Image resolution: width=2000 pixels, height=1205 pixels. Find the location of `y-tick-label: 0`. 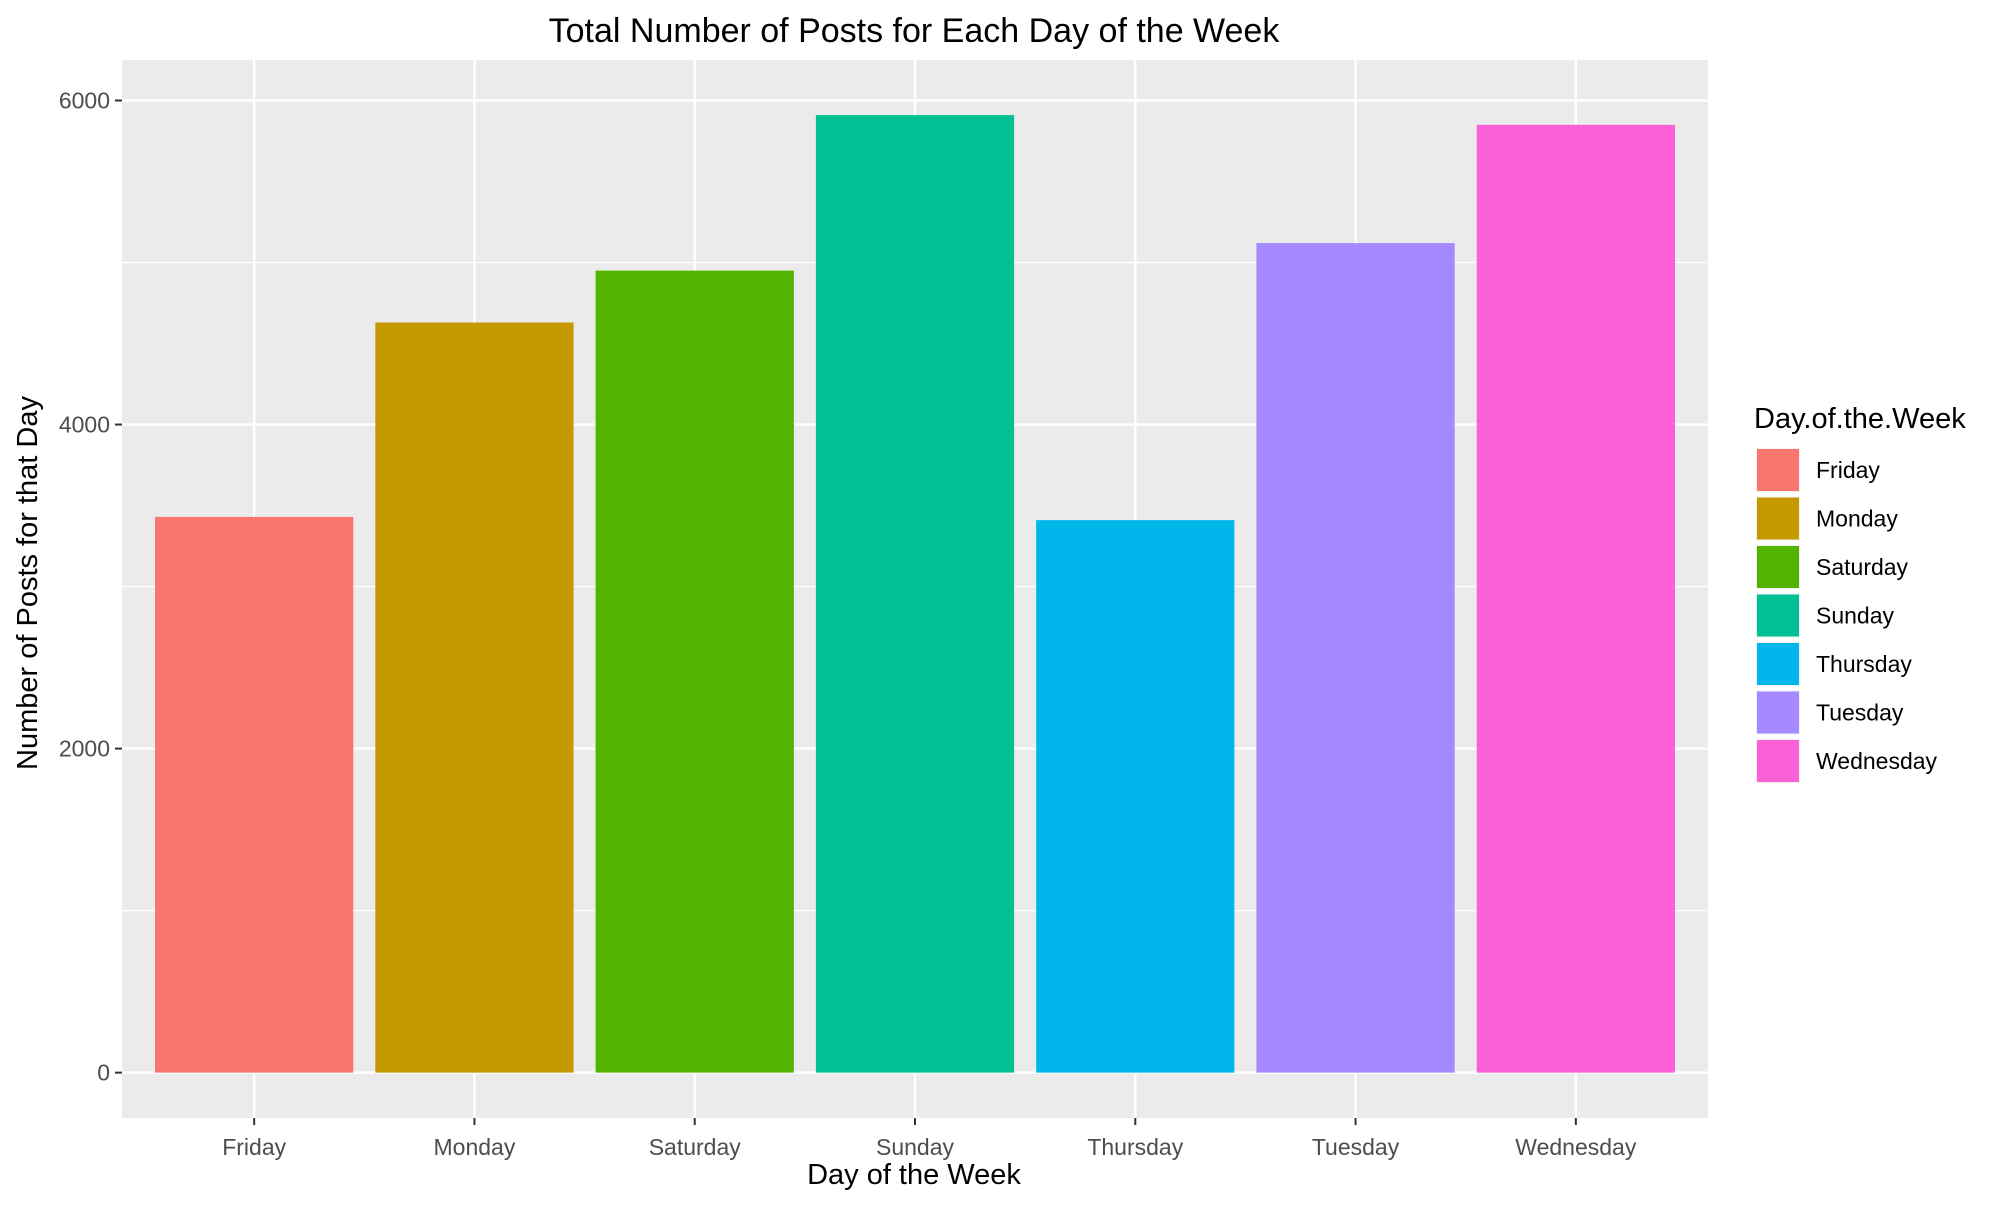

y-tick-label: 0 is located at coordinates (103, 1073).